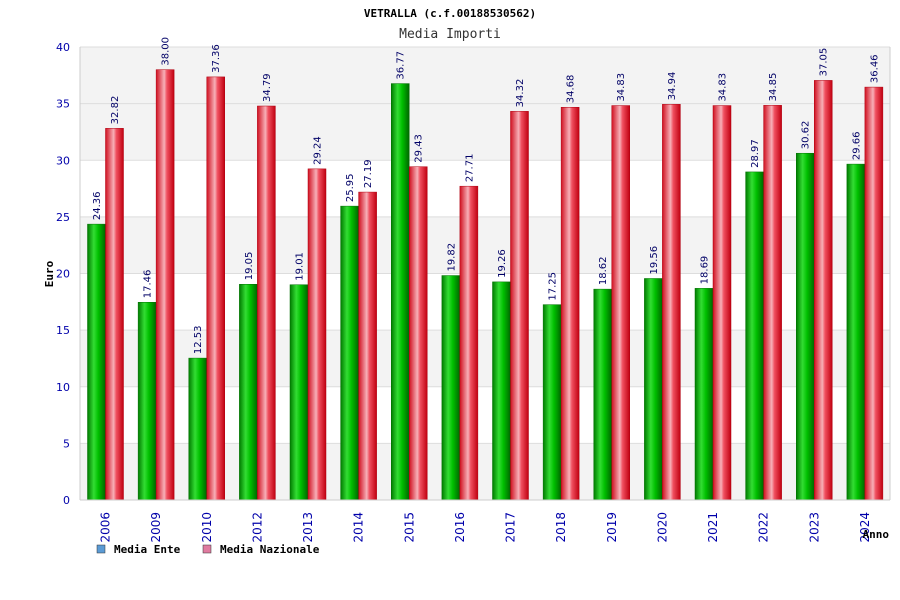  I want to click on data-label-media-nazionale: 29.43, so click(419, 148).